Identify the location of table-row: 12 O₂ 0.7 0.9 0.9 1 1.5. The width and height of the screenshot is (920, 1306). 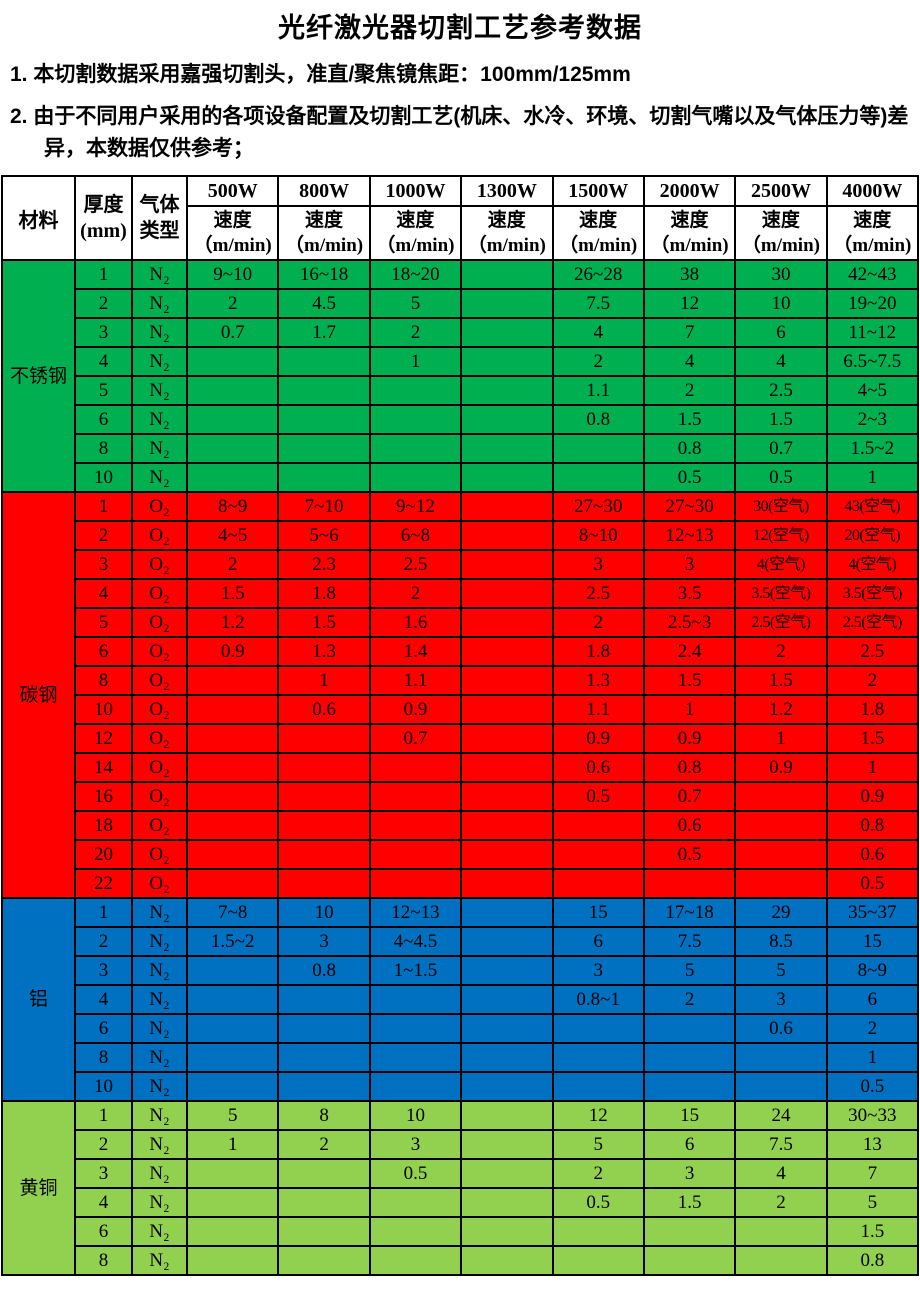
(461, 738).